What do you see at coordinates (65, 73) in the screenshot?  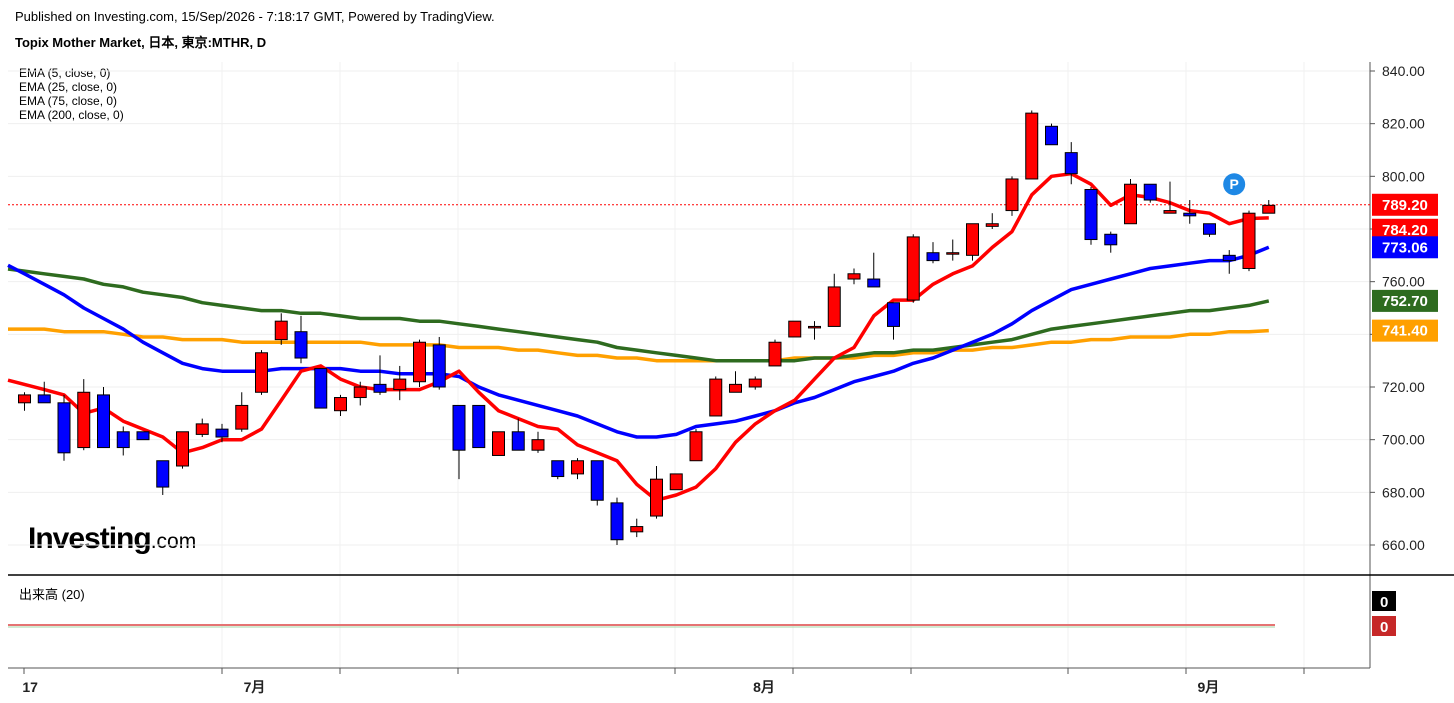 I see `legend-ema5: EMA (5, close, 0)` at bounding box center [65, 73].